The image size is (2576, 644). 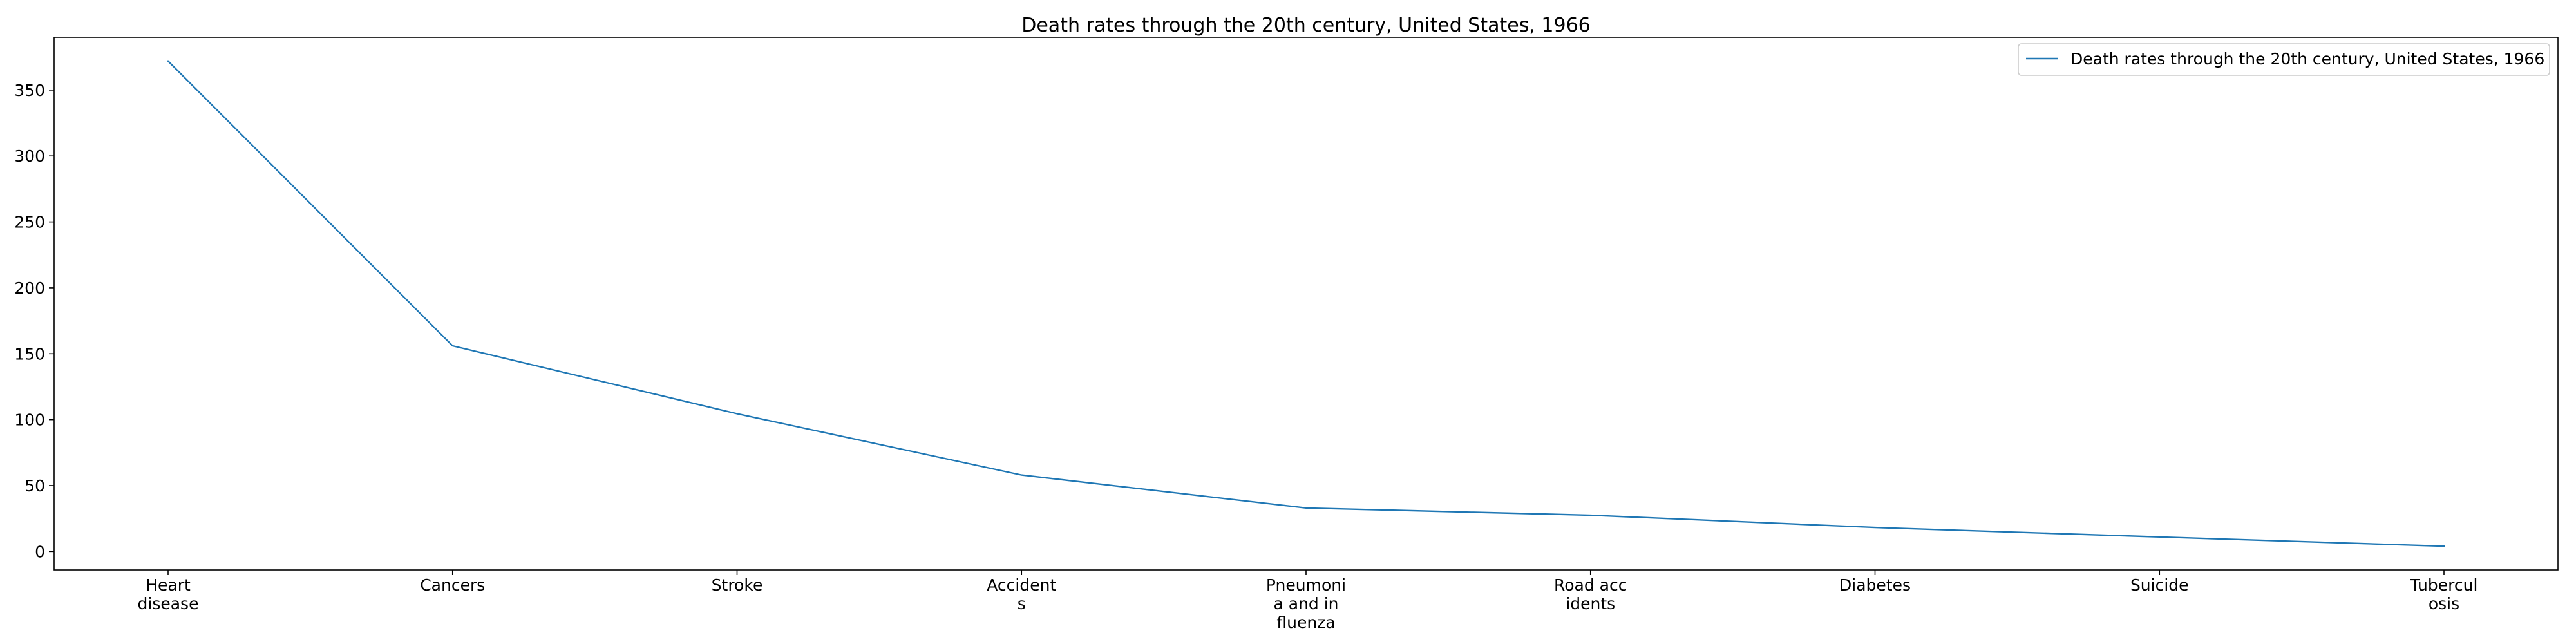 I want to click on x-tick-label-line: Heart, so click(x=168, y=585).